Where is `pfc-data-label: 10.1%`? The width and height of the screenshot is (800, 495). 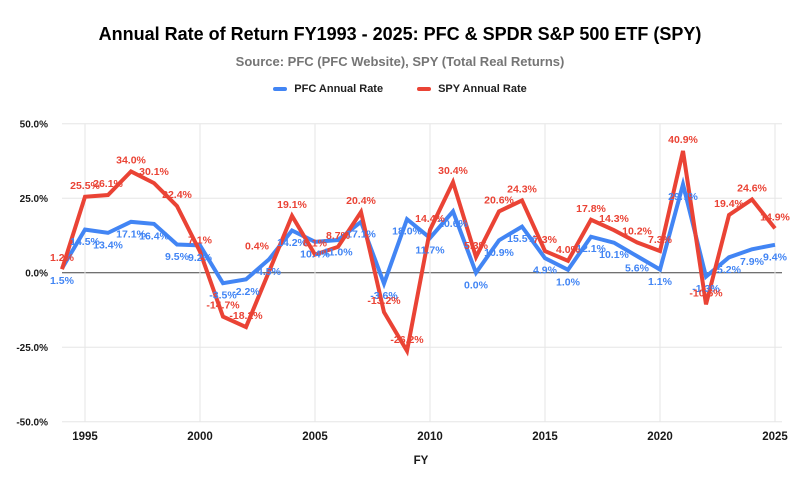
pfc-data-label: 10.1% is located at coordinates (614, 255).